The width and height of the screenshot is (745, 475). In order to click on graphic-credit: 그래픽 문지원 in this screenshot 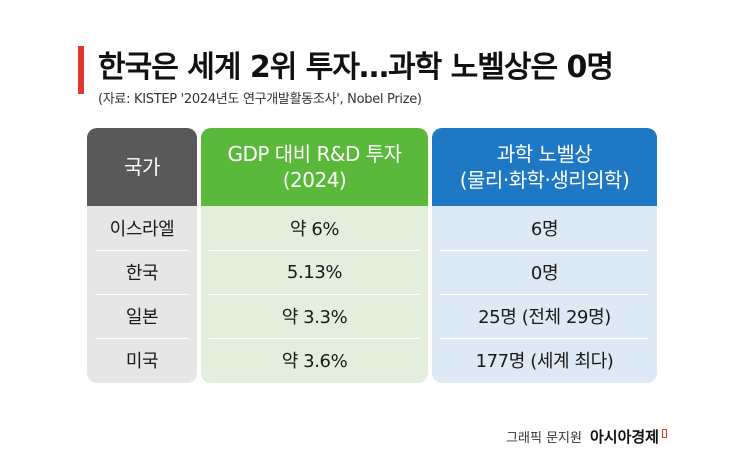, I will do `click(544, 438)`.